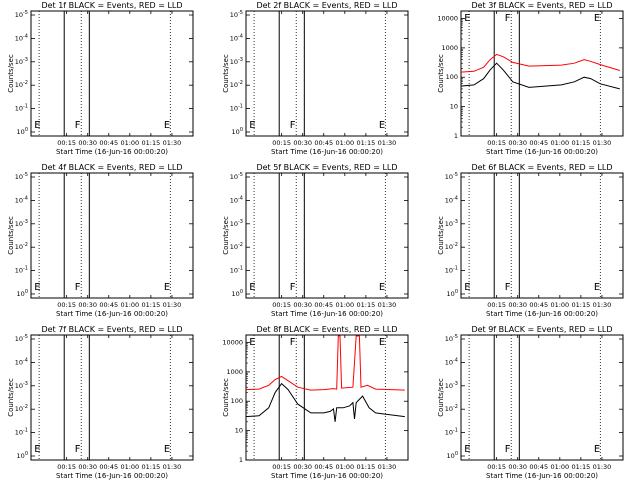 The image size is (640, 480). I want to click on panel-title: Det 6f BLACK = Events, RED = LLD, so click(541, 167).